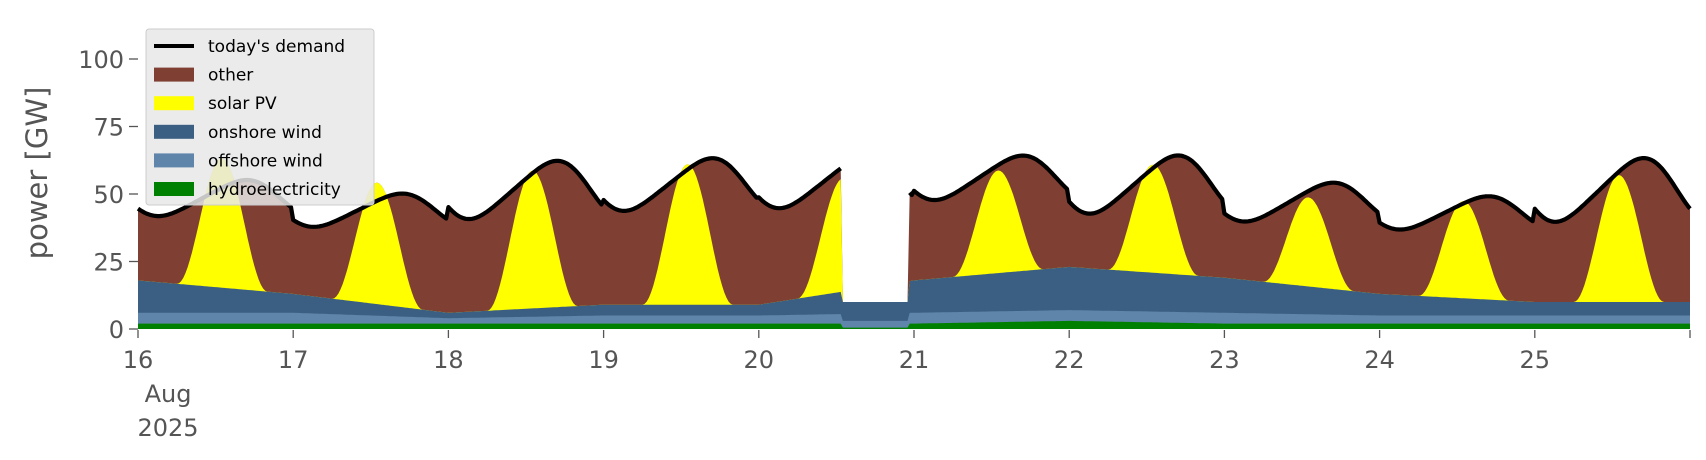  What do you see at coordinates (1535, 360) in the screenshot?
I see `x-tick-label: 25` at bounding box center [1535, 360].